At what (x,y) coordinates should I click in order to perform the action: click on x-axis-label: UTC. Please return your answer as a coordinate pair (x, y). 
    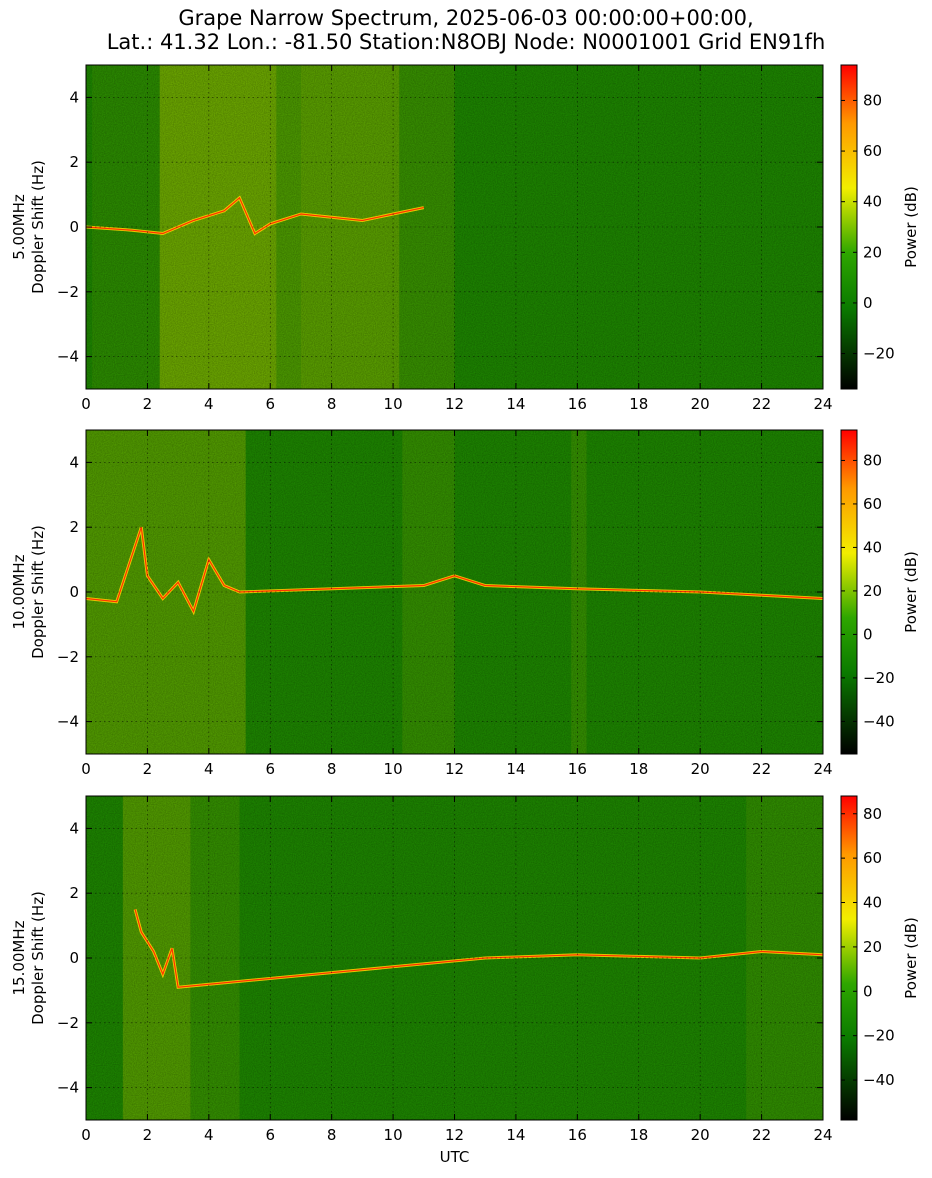
    Looking at the image, I should click on (455, 1157).